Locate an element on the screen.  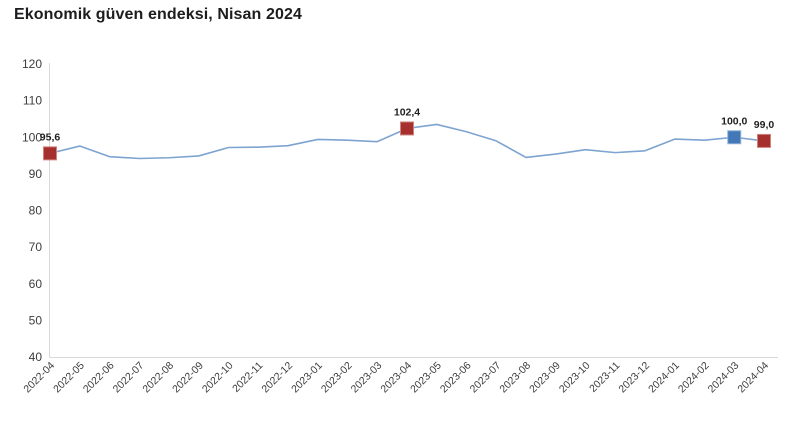
x-axis-tick-label: 2023-08 is located at coordinates (515, 378).